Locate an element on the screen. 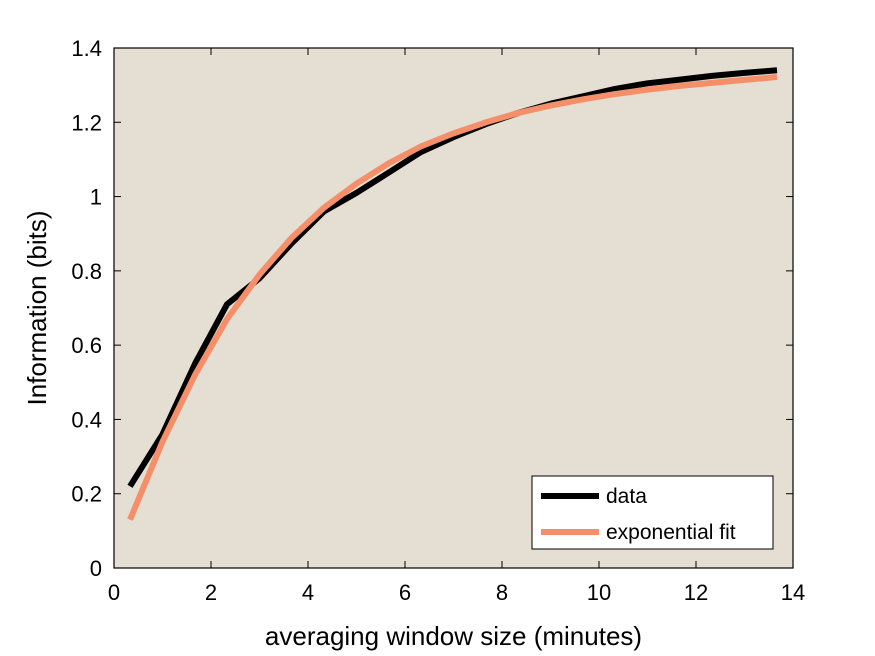 This screenshot has height=656, width=875. y-tick-label: 0.4 is located at coordinates (86, 419).